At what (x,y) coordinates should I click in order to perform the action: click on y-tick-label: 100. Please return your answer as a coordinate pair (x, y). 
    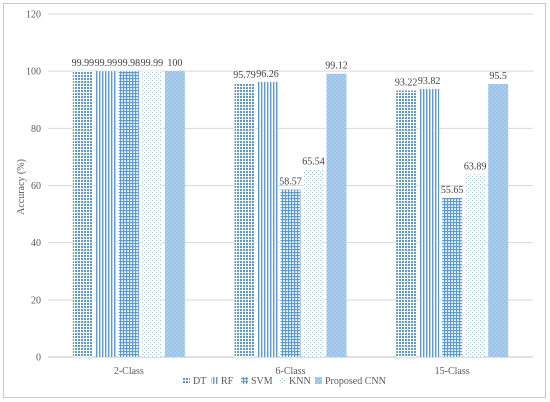
    Looking at the image, I should click on (33, 72).